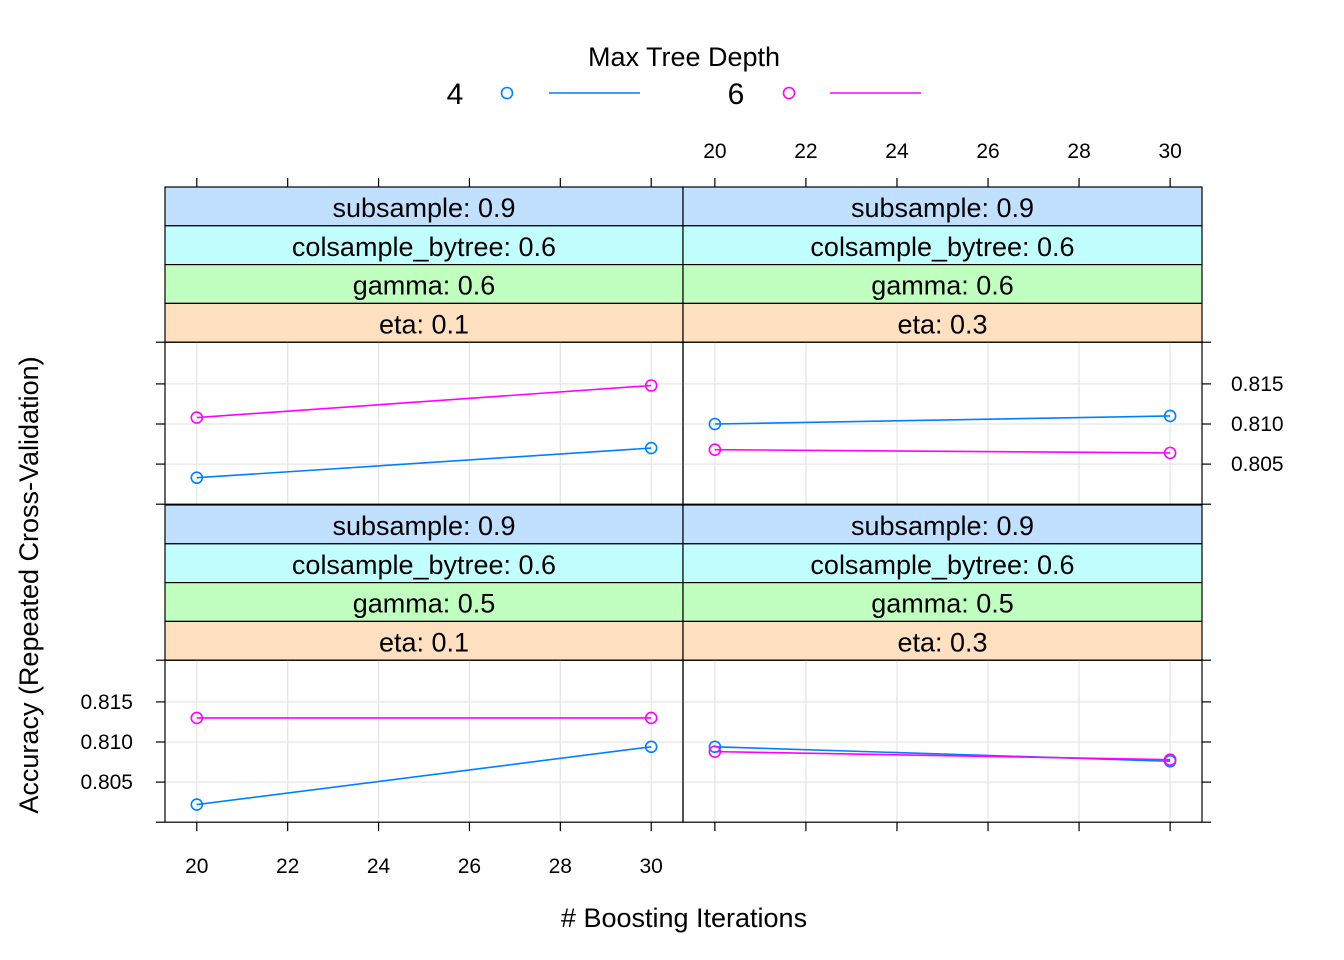 The image size is (1344, 960). What do you see at coordinates (684, 918) in the screenshot?
I see `x-axis-title: # Boosting Iterations` at bounding box center [684, 918].